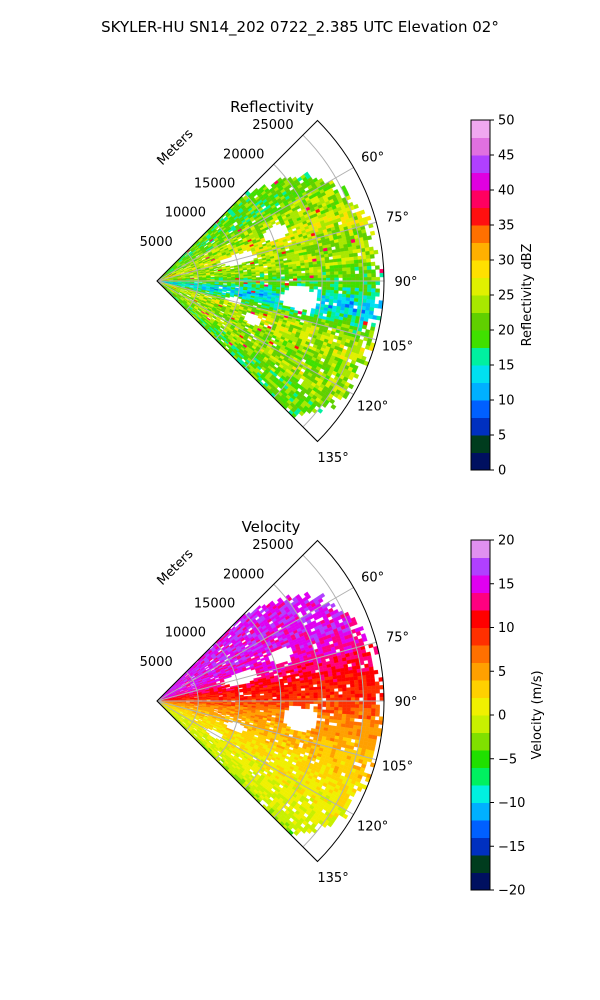 The width and height of the screenshot is (600, 1000). Describe the element at coordinates (506, 226) in the screenshot. I see `colorbar-tick-label: 35` at that location.